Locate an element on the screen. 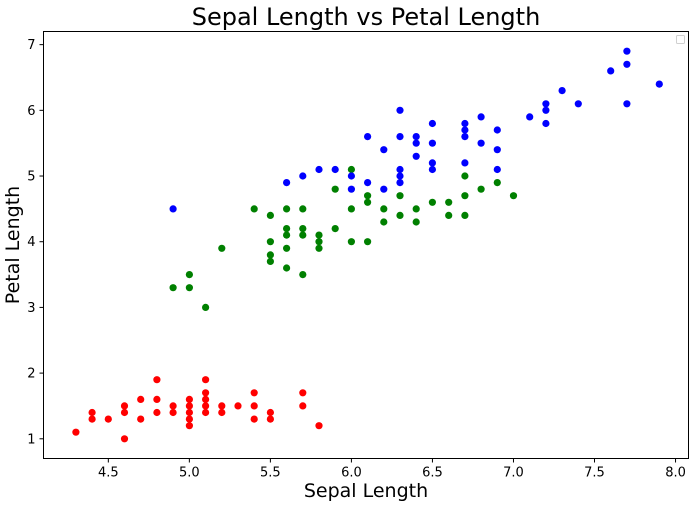 This screenshot has width=693, height=506. x-tick-label: 7.0 is located at coordinates (513, 473).